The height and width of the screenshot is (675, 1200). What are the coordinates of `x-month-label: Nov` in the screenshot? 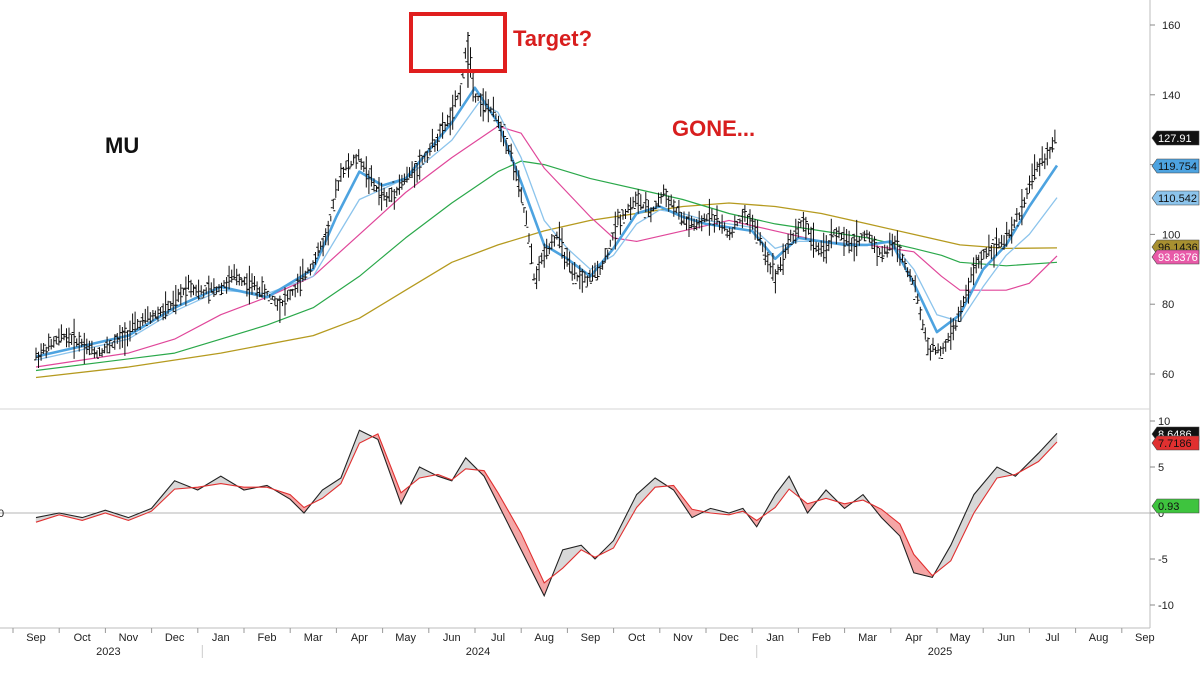 It's located at (683, 638).